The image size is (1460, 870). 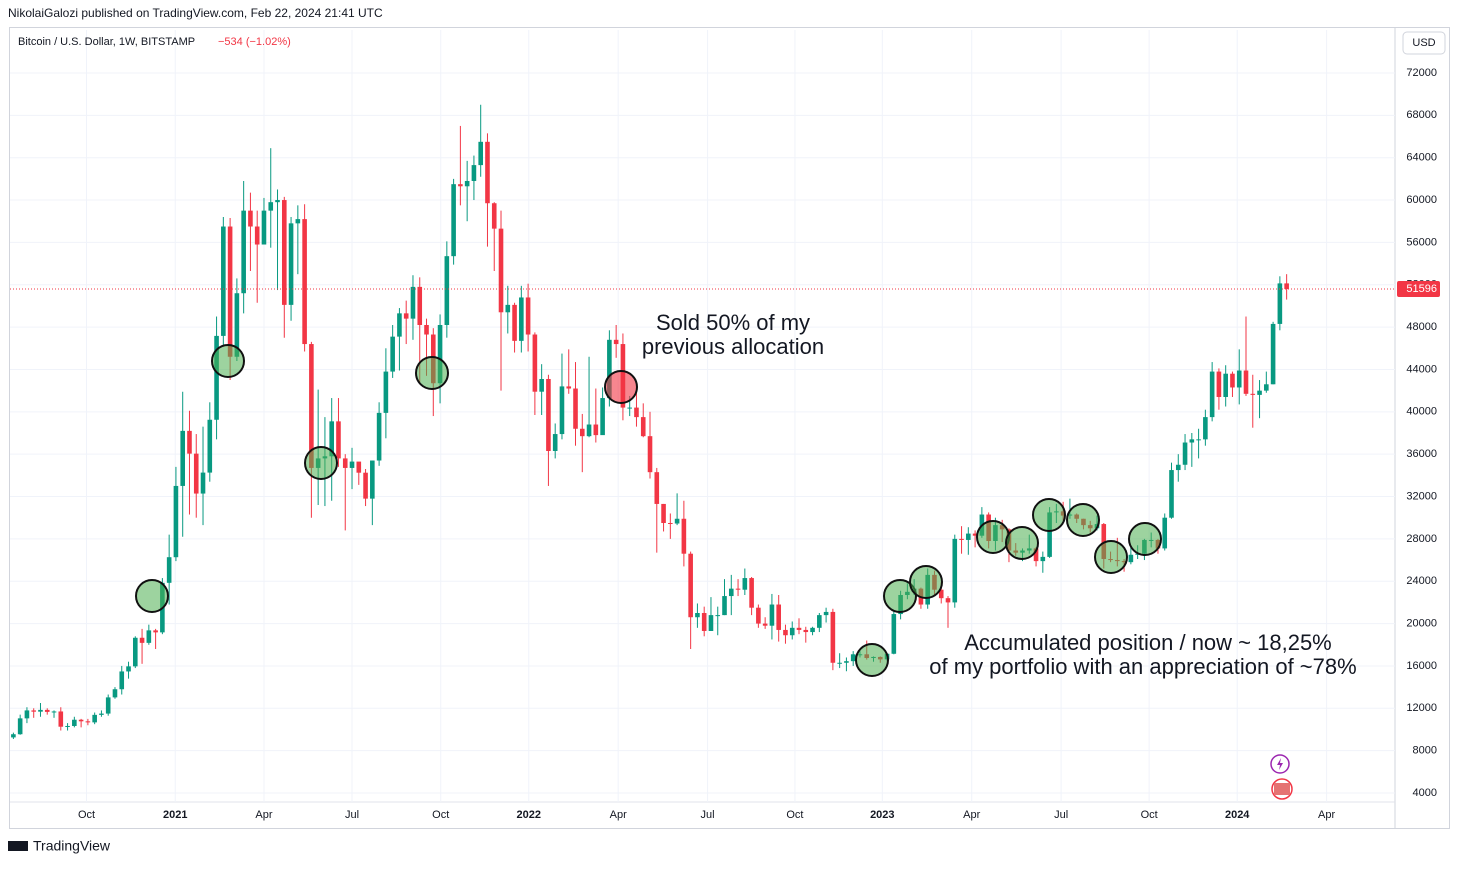 What do you see at coordinates (1421, 412) in the screenshot?
I see `y-tick-label: 40000` at bounding box center [1421, 412].